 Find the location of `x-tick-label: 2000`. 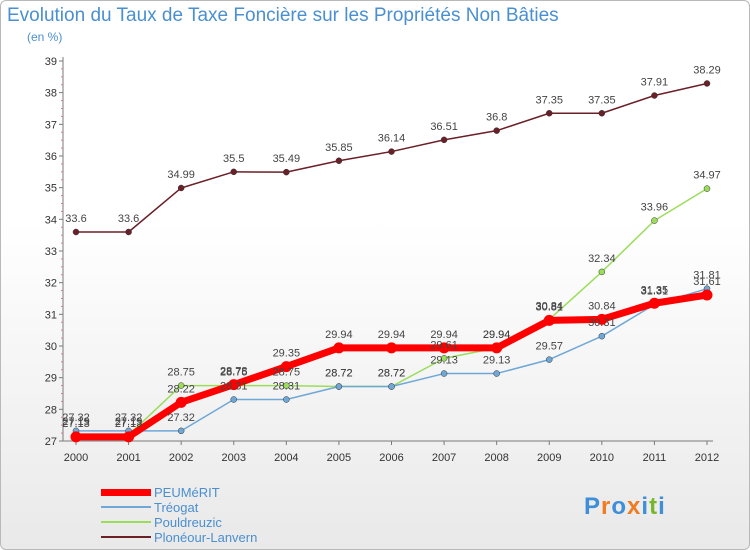

x-tick-label: 2000 is located at coordinates (76, 458).